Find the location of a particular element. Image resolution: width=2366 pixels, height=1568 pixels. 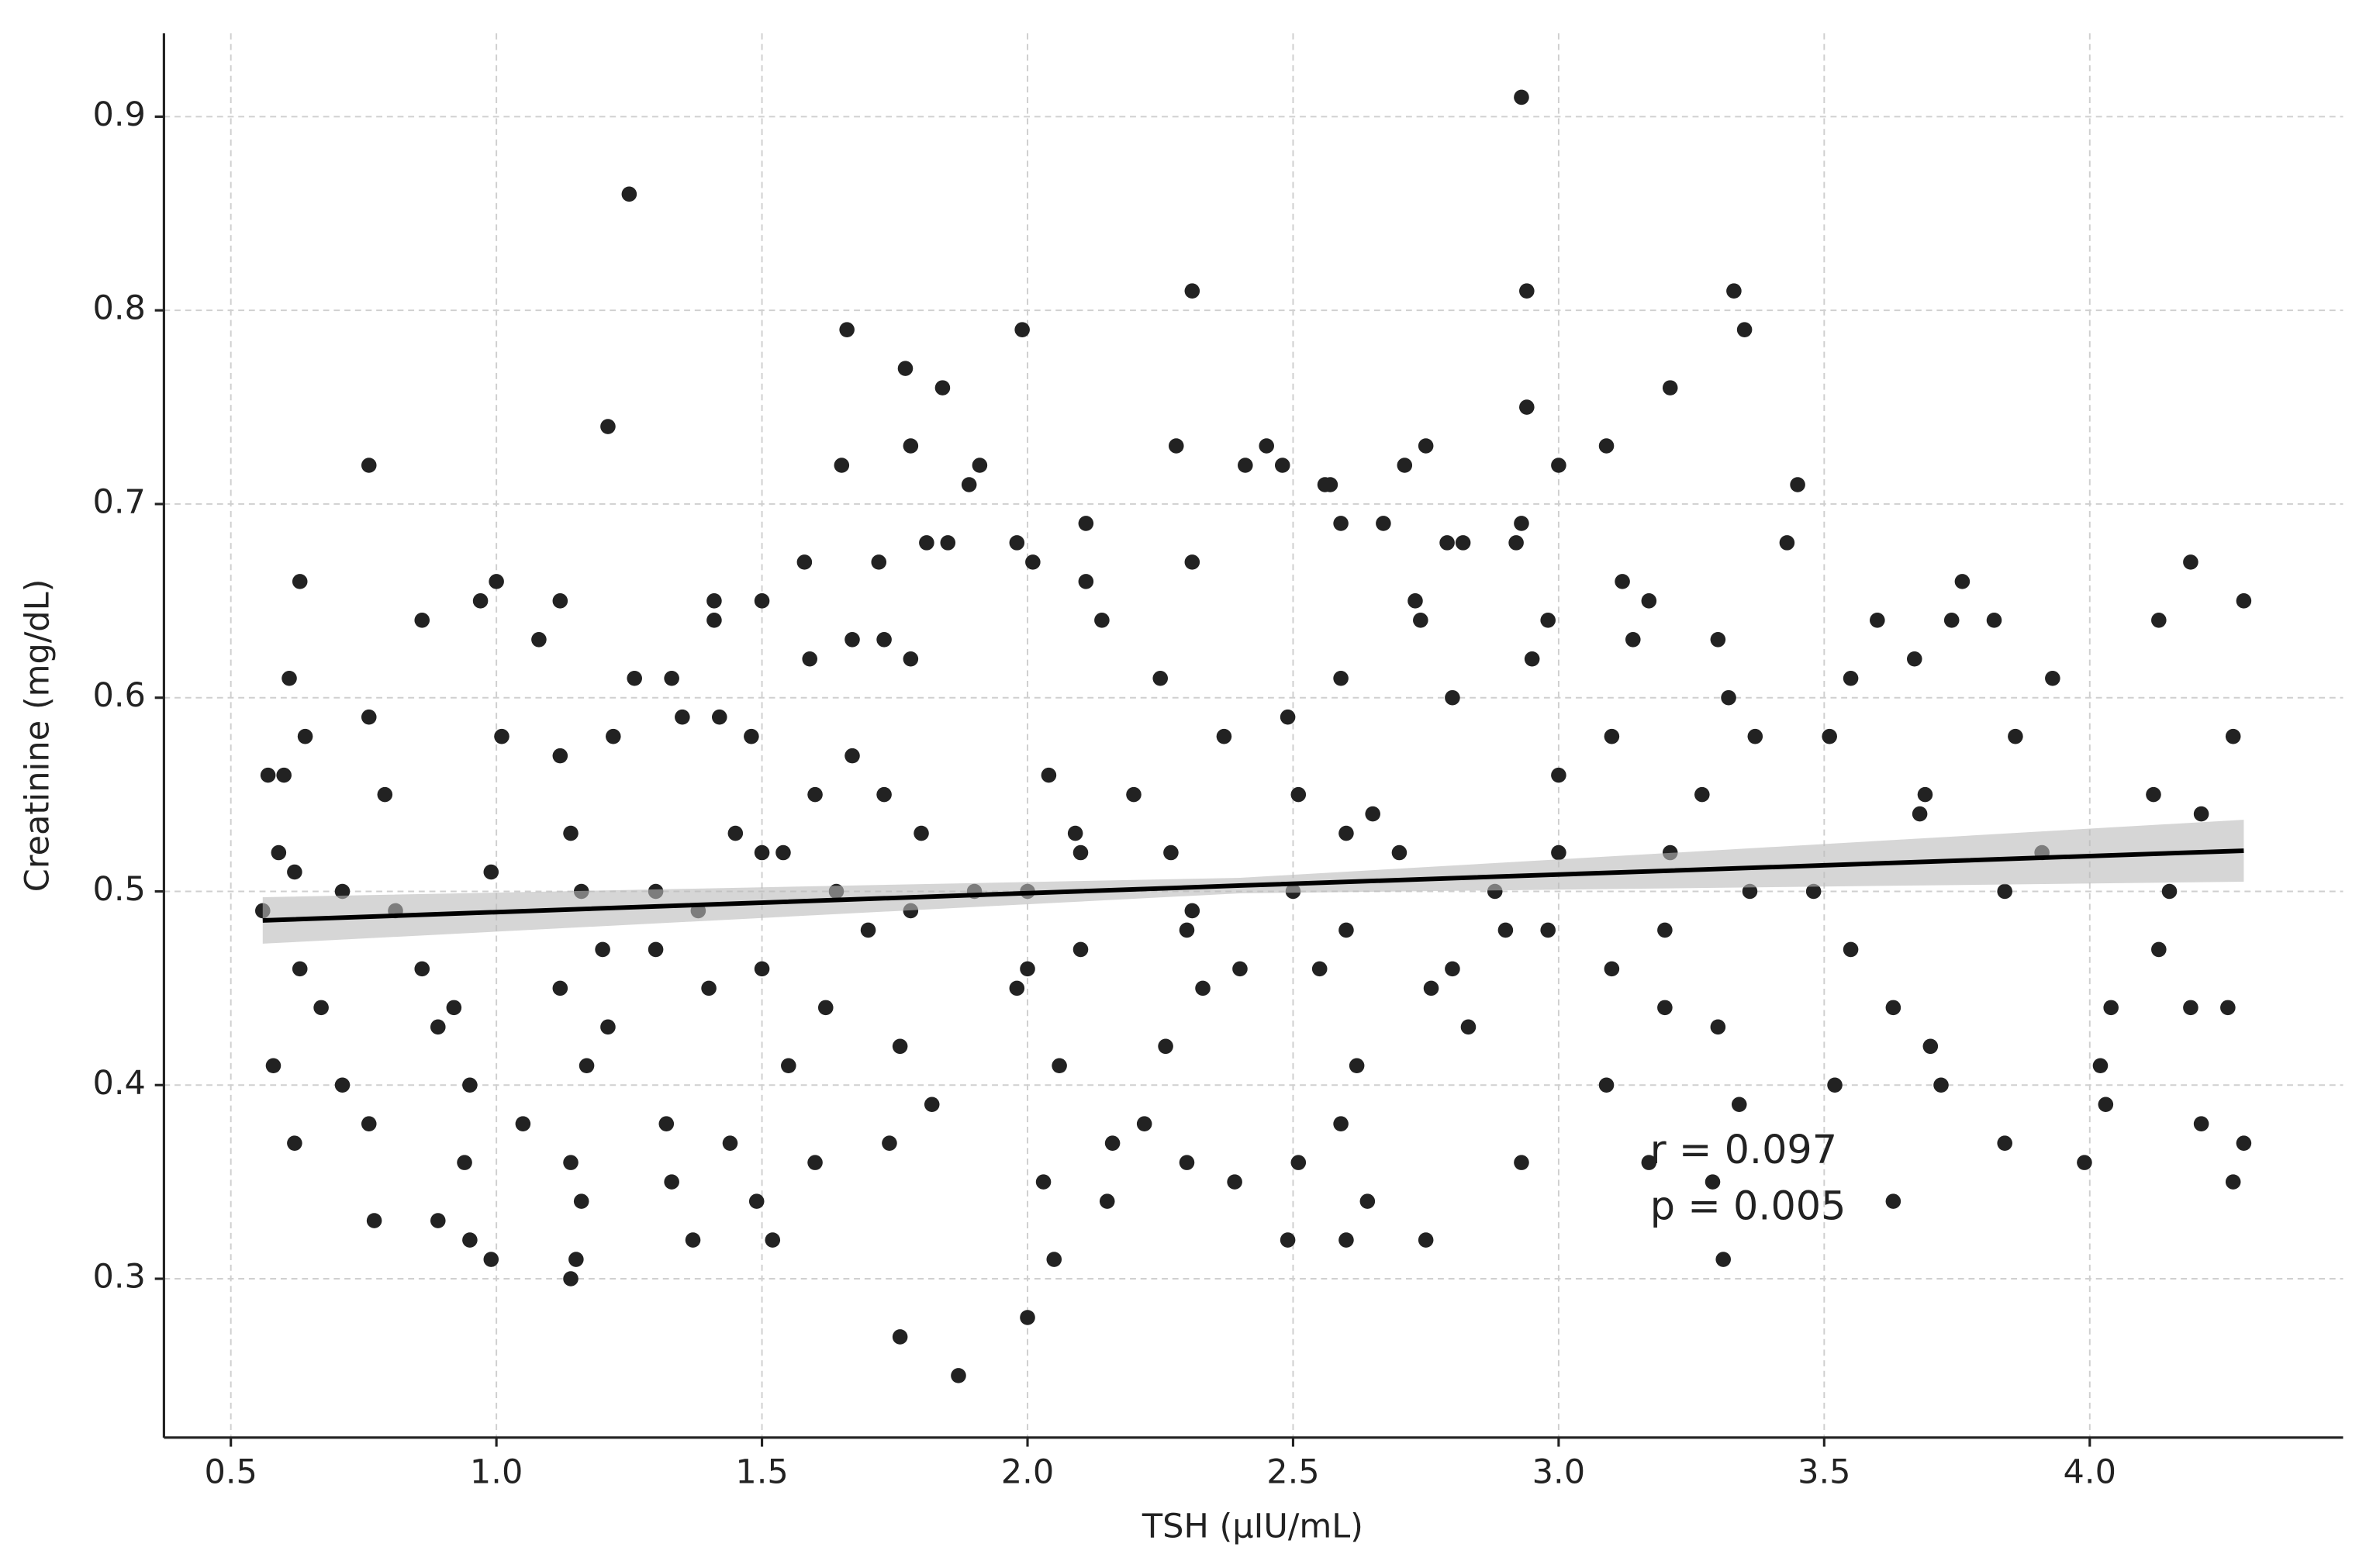

annotation: p = 0.005 is located at coordinates (1748, 1206).